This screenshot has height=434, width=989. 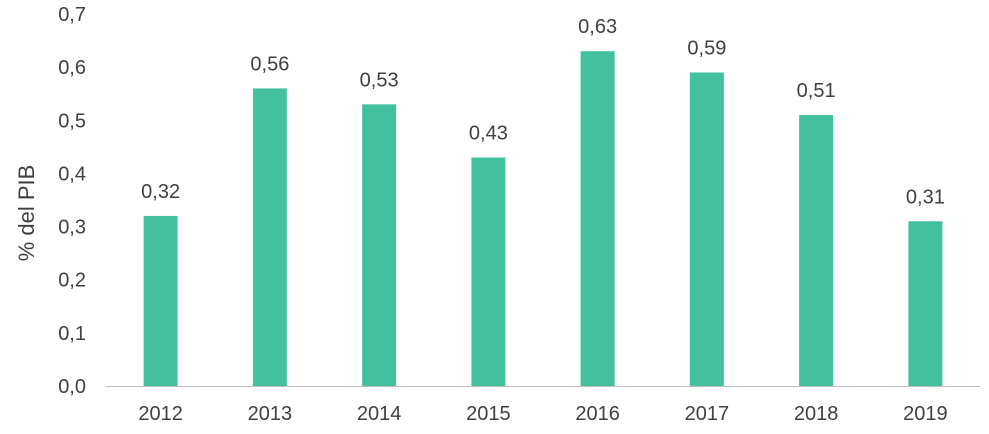 What do you see at coordinates (72, 281) in the screenshot?
I see `y-tick-label: 0,2` at bounding box center [72, 281].